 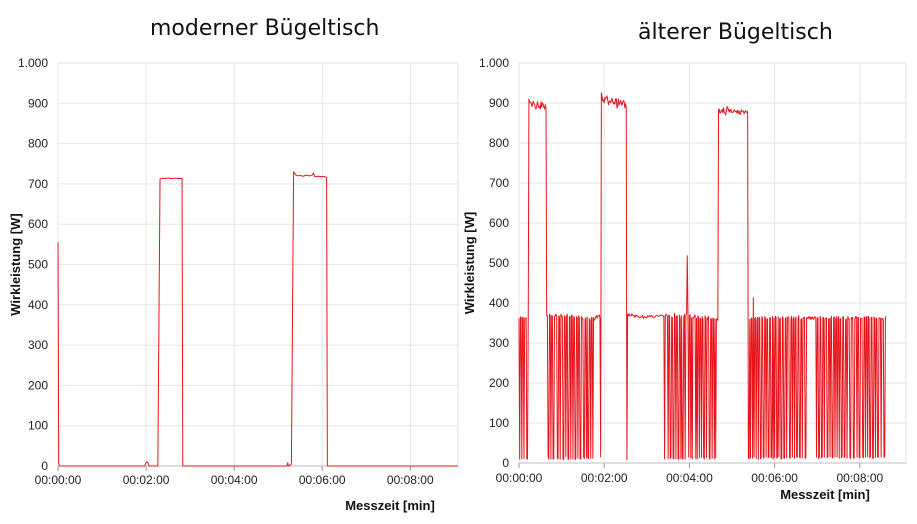 I want to click on y-tick-label-left: 1.000, so click(x=33, y=63).